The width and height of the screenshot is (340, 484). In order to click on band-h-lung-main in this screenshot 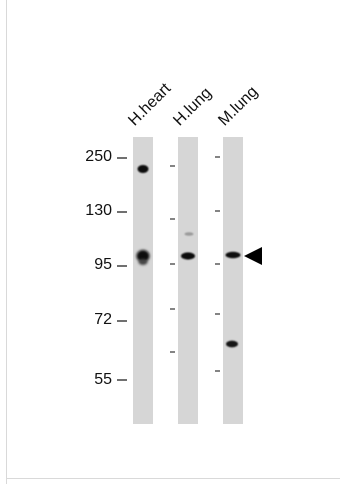, I will do `click(188, 256)`.